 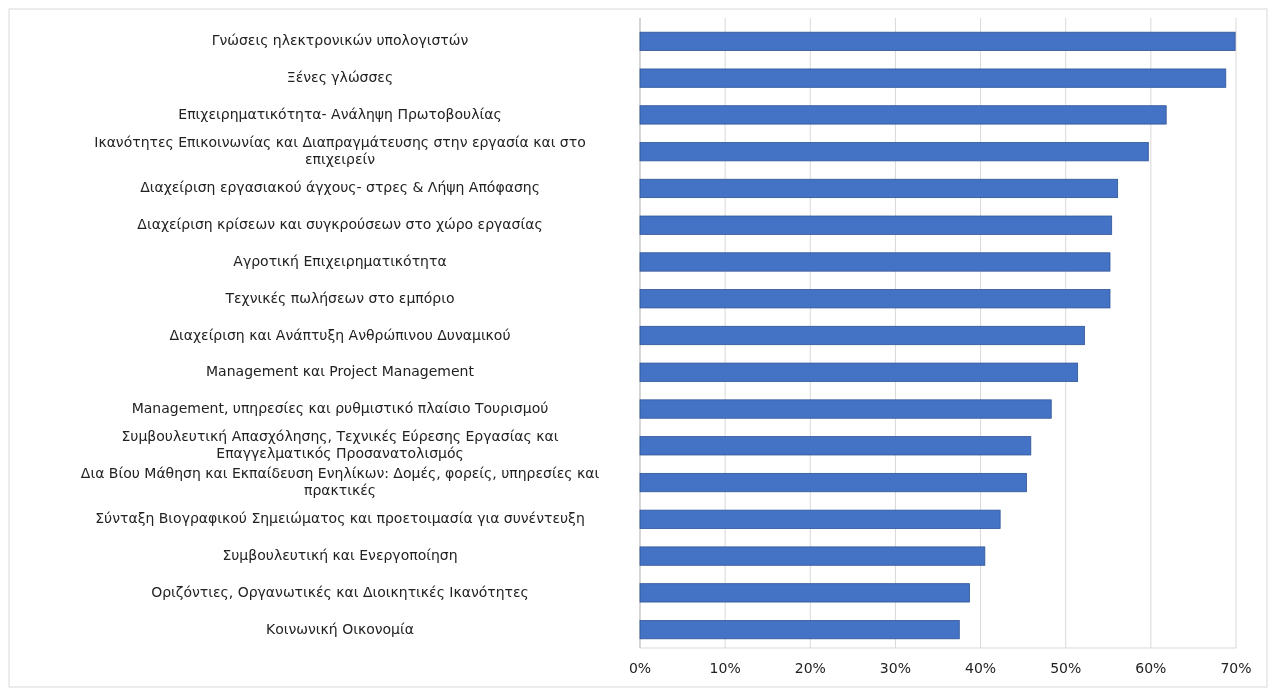 What do you see at coordinates (340, 151) in the screenshot?
I see `y-tick-label: Ικανότητες Επικοινωνίας και Διαπραγμάτευσης στην εργασία και στο επιχειρείν` at bounding box center [340, 151].